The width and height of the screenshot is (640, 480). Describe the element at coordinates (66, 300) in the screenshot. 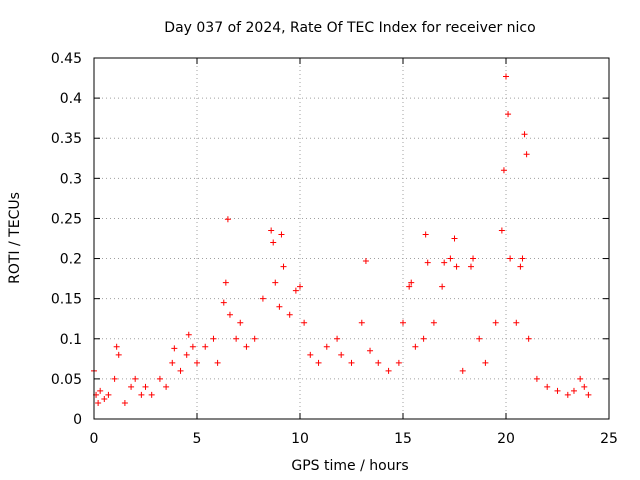

I see `y-tick-label: 0.15` at that location.